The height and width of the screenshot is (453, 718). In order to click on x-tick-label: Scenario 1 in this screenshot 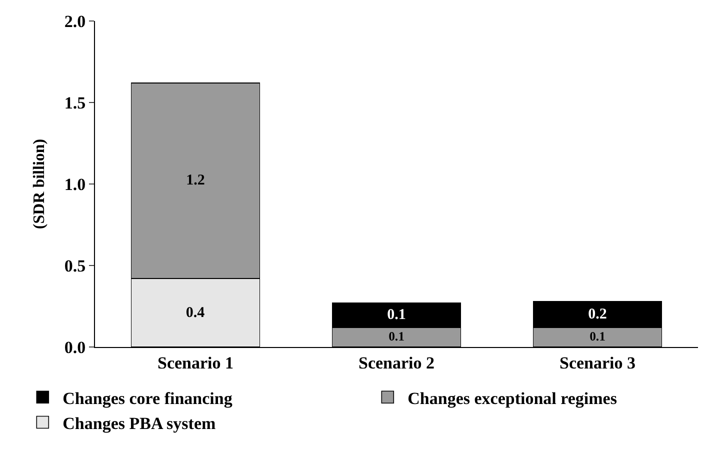, I will do `click(195, 362)`.